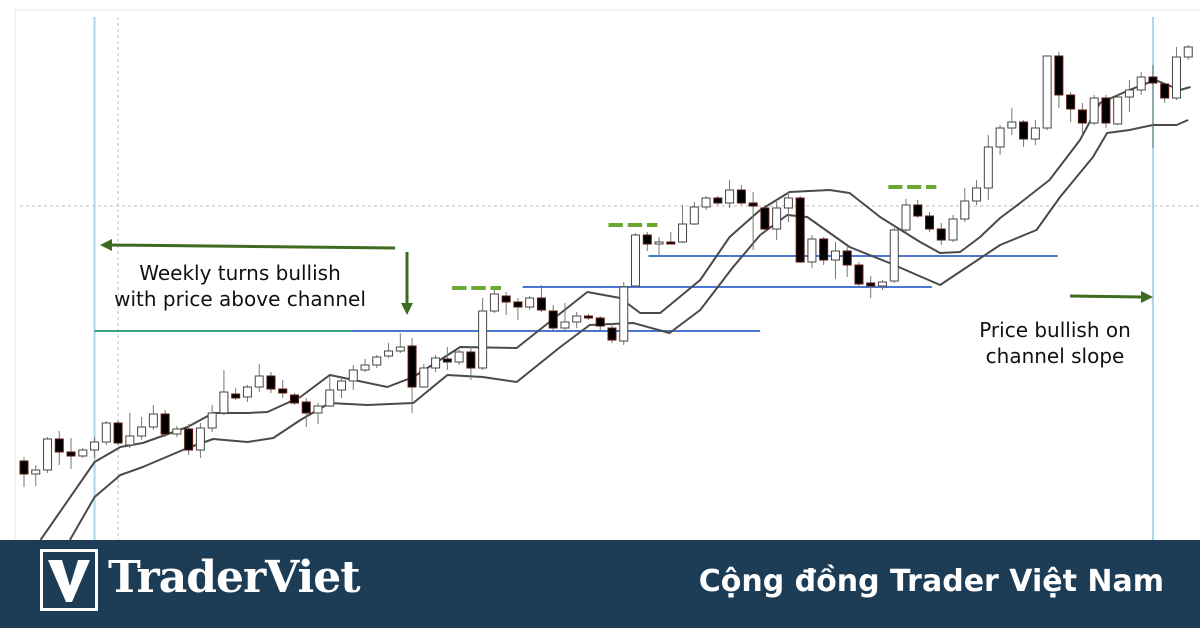 Image resolution: width=1200 pixels, height=628 pixels. Describe the element at coordinates (234, 577) in the screenshot. I see `brand-name: TraderViet` at that location.